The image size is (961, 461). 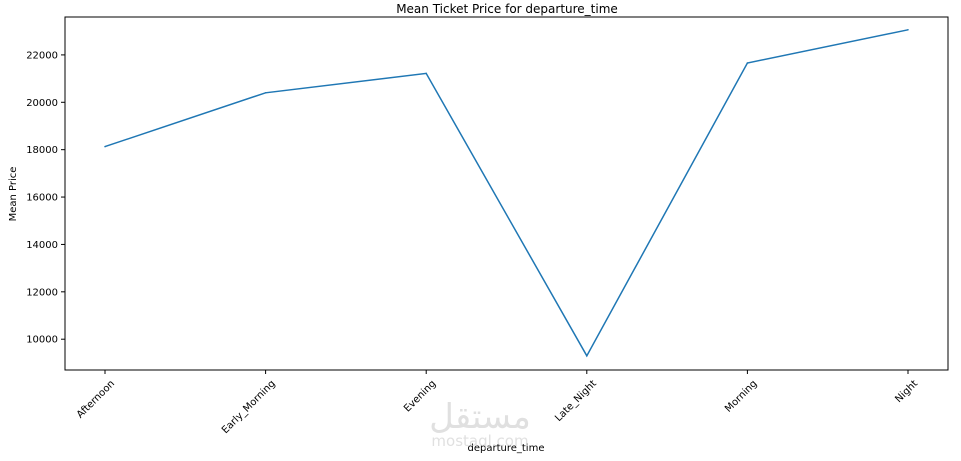 What do you see at coordinates (96, 399) in the screenshot?
I see `x-tick-label: Afternoon` at bounding box center [96, 399].